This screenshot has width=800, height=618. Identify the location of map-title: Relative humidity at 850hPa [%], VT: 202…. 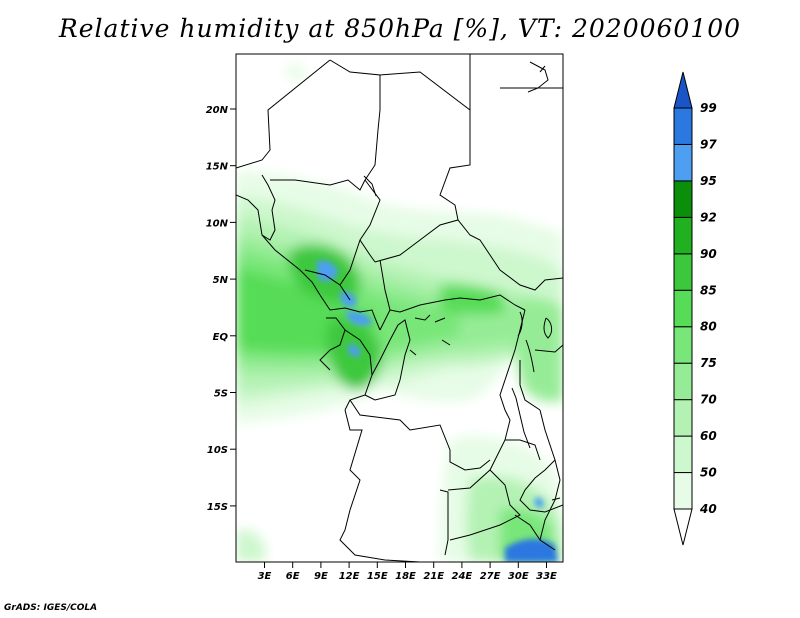
(400, 28).